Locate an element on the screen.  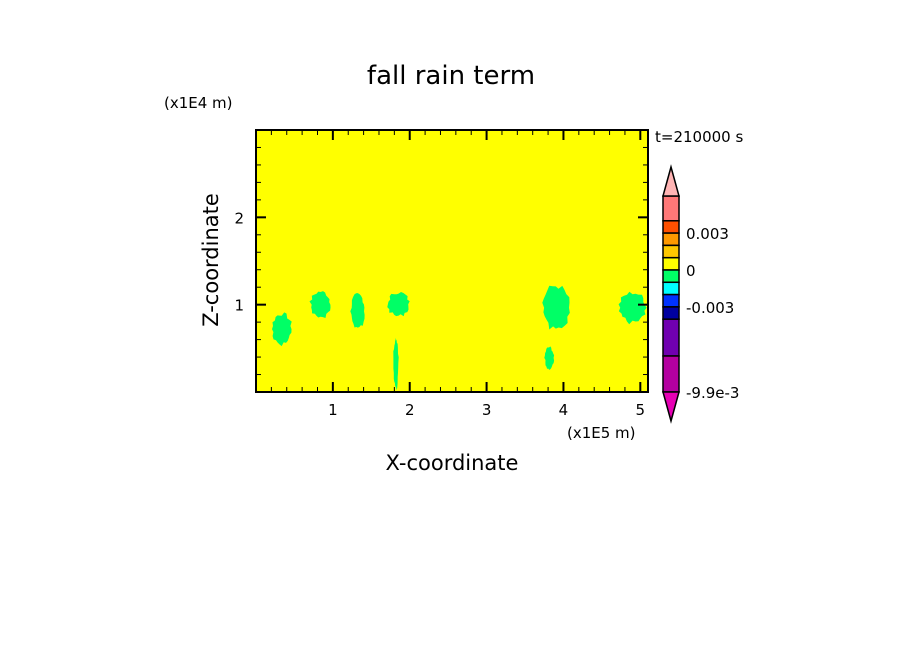
colorbar-over-triangle is located at coordinates (671, 180).